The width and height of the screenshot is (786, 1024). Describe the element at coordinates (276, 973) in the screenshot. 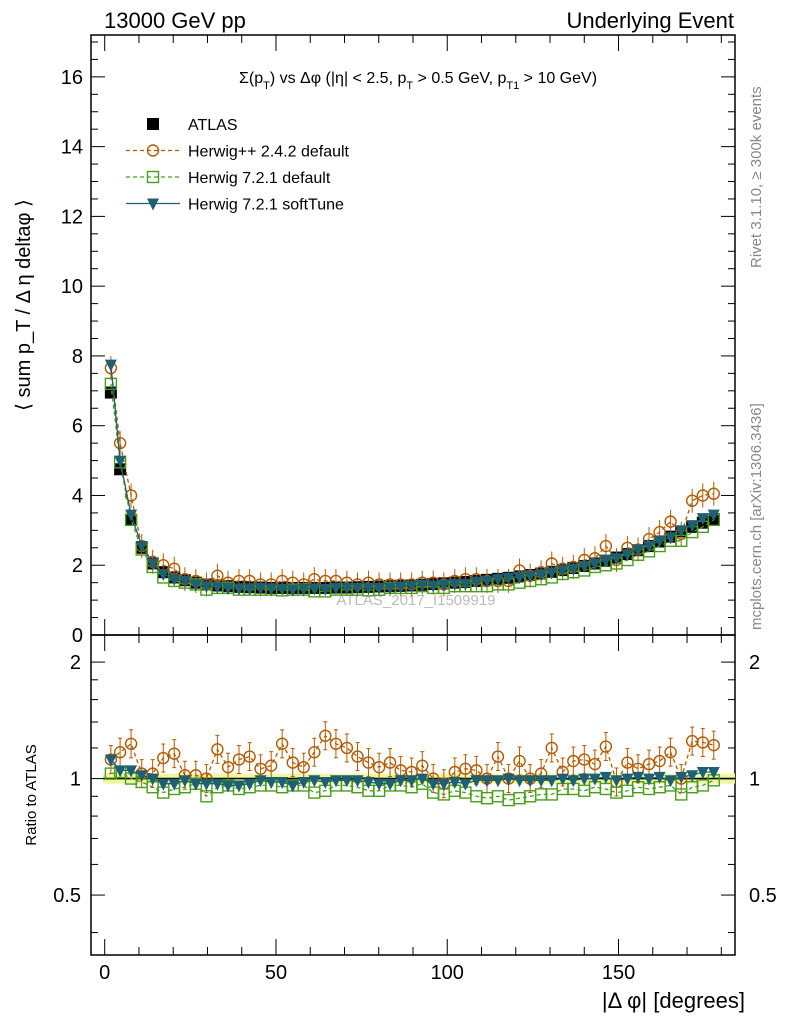

I see `x-tick-label: 50` at that location.